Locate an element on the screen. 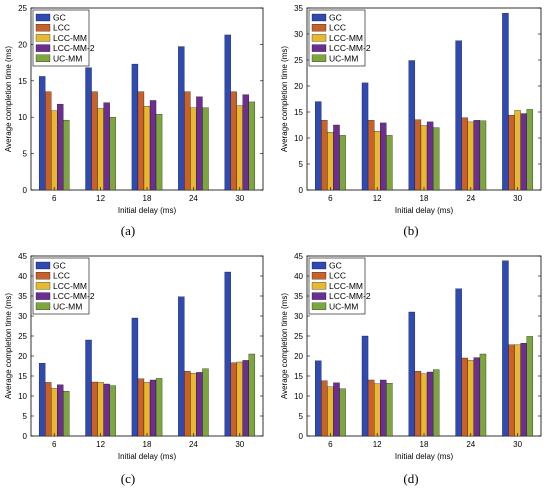  panel-label: (d) is located at coordinates (410, 478).